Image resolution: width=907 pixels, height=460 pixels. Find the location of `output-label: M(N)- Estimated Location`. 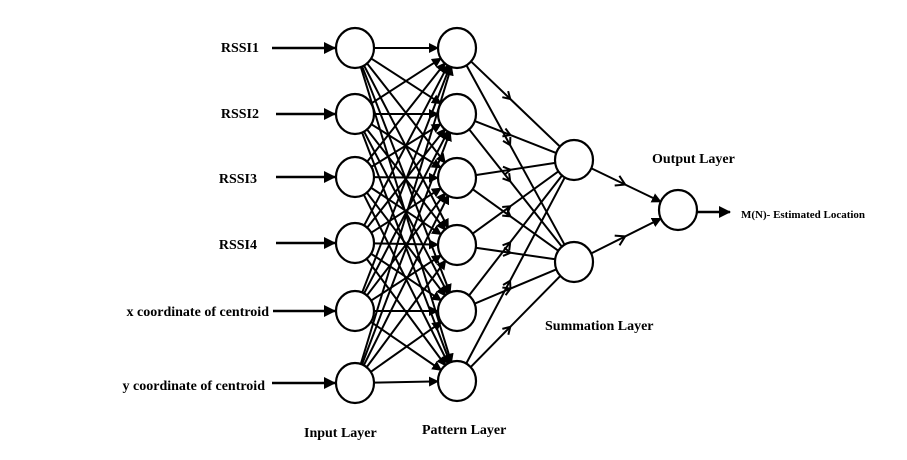

output-label: M(N)- Estimated Location is located at coordinates (803, 215).